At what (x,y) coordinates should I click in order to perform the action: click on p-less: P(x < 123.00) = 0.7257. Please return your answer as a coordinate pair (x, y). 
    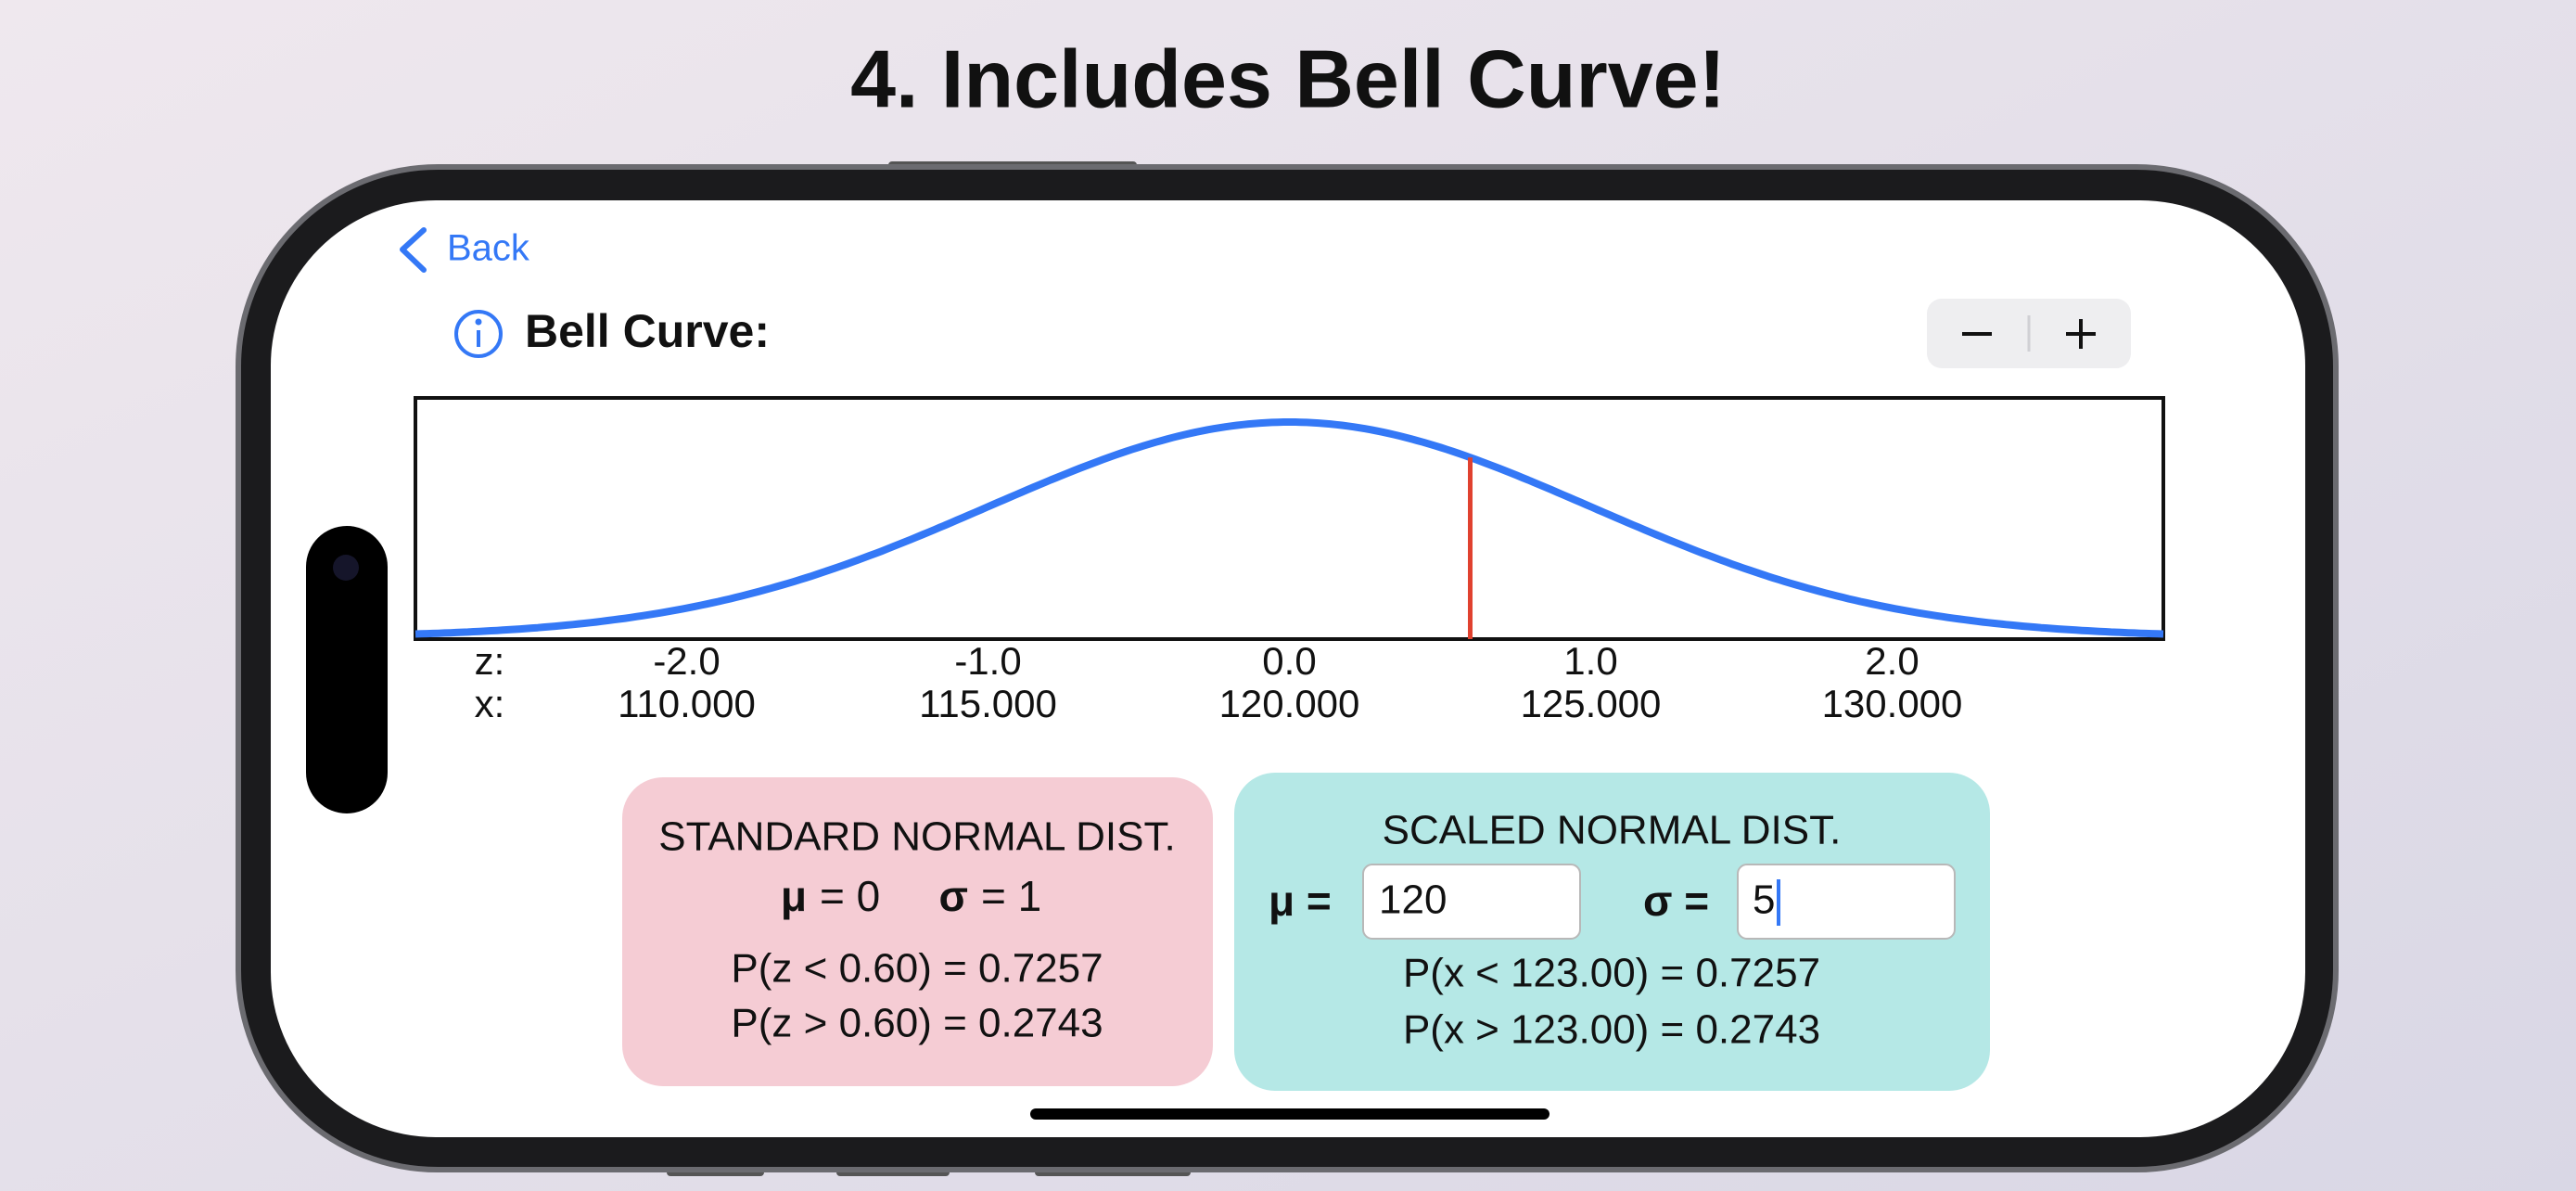
    Looking at the image, I should click on (1612, 973).